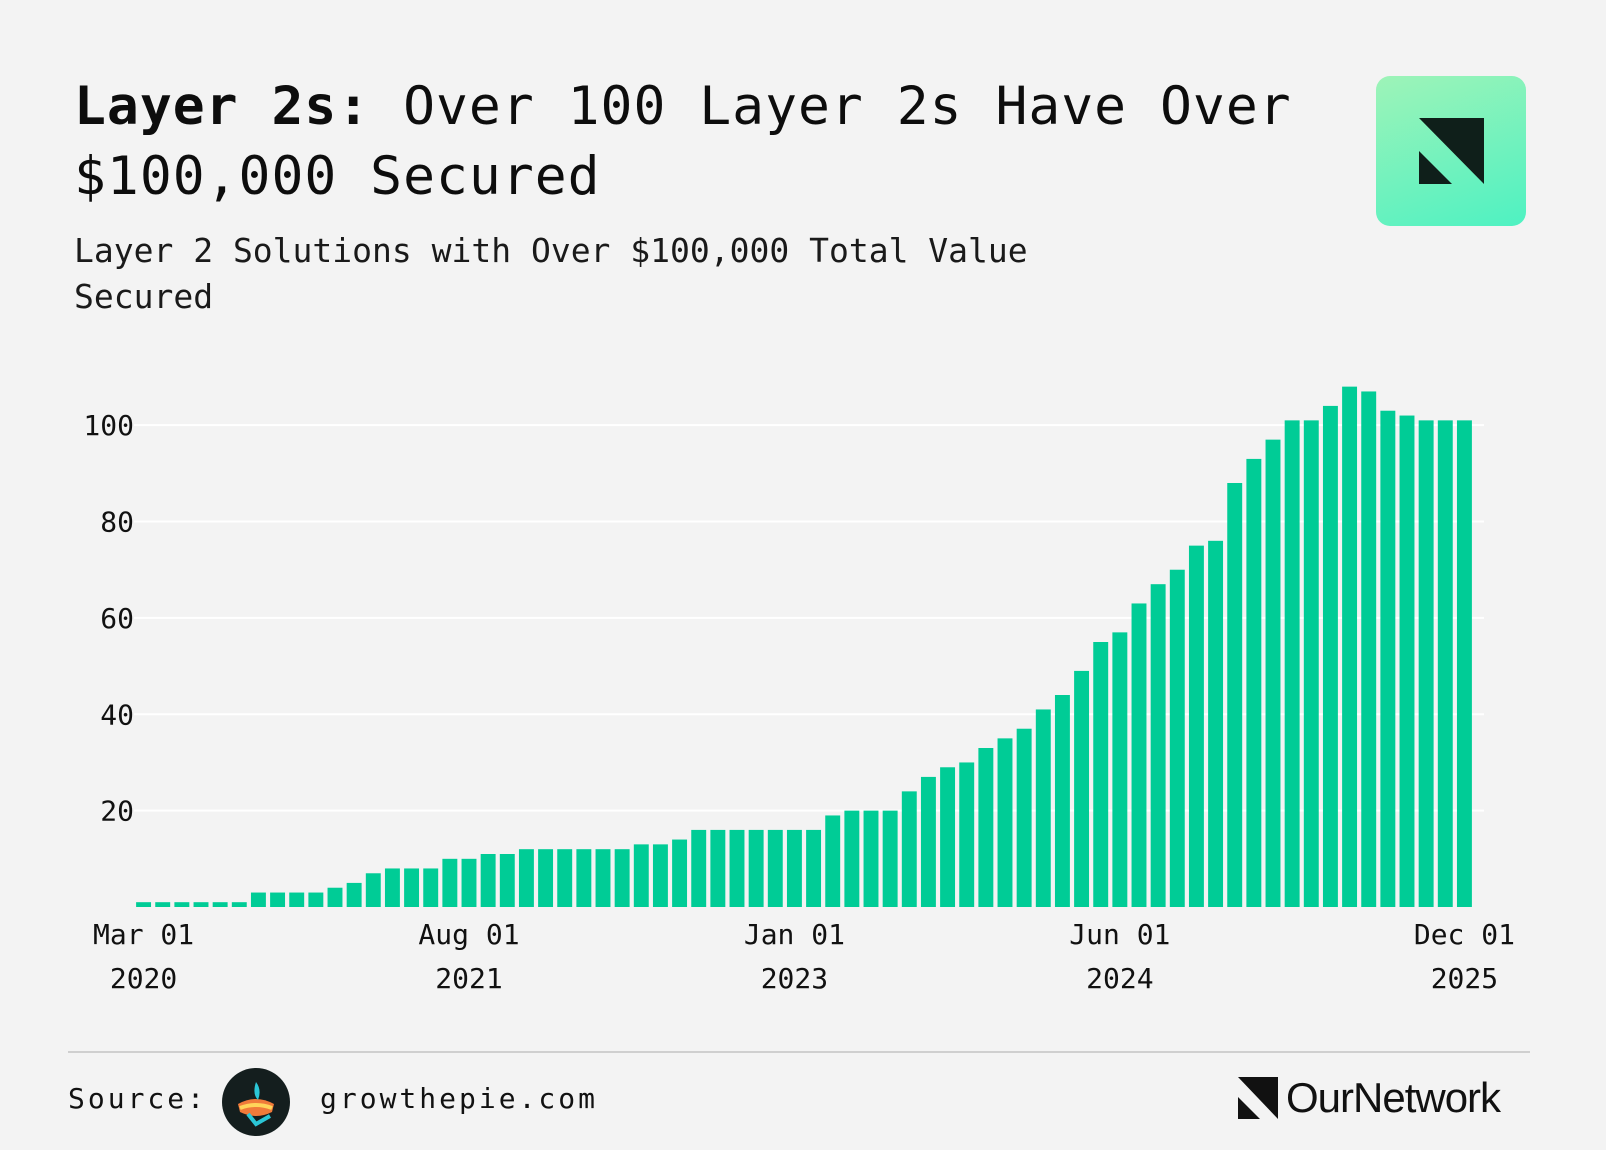 The height and width of the screenshot is (1150, 1606). I want to click on growthepie-logo-icon, so click(256, 1102).